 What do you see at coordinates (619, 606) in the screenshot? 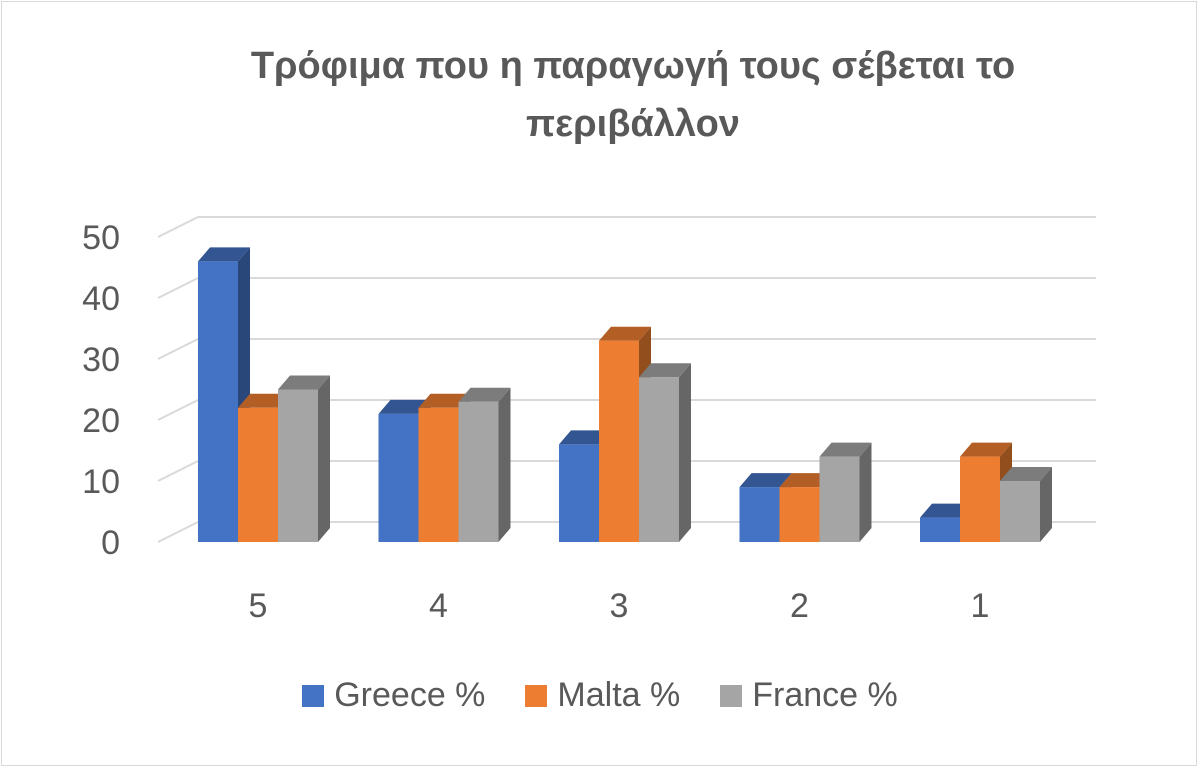
I see `x-tick-label: 3` at bounding box center [619, 606].